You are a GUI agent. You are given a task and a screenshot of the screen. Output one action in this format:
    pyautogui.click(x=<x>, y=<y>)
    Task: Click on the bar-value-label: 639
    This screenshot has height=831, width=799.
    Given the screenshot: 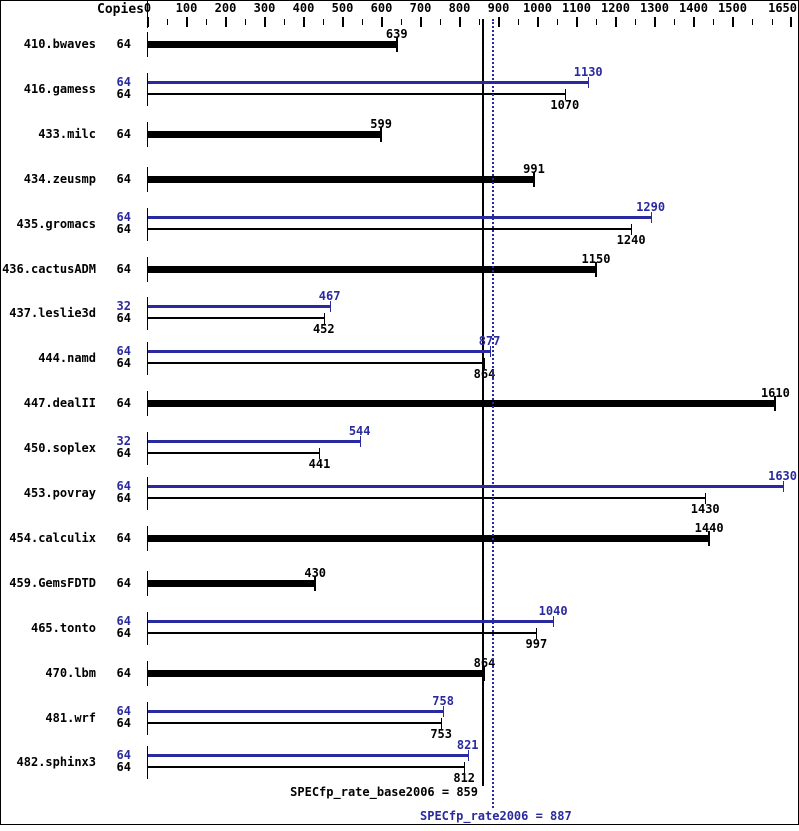 What is the action you would take?
    pyautogui.click(x=396, y=34)
    